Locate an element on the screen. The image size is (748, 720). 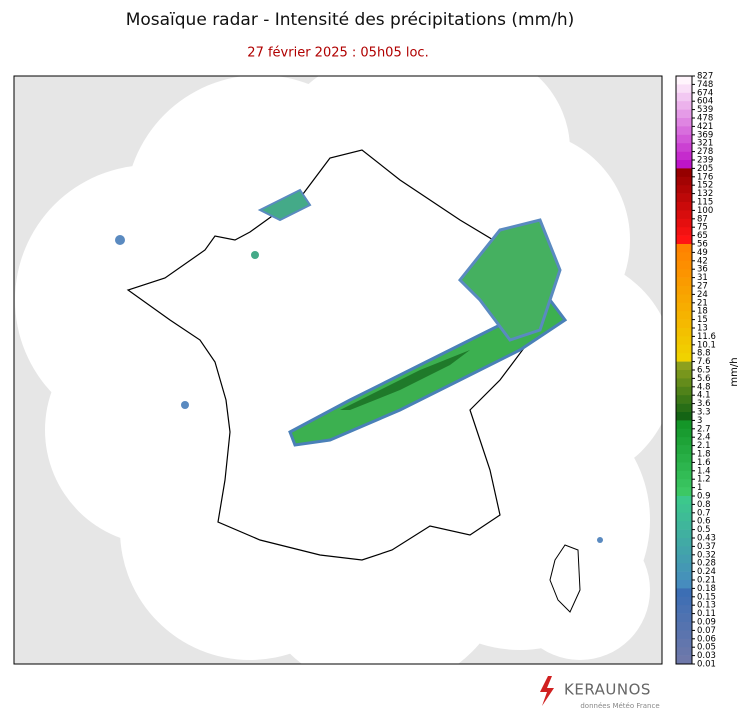
colorbar-tick-label: 87 is located at coordinates (702, 219).